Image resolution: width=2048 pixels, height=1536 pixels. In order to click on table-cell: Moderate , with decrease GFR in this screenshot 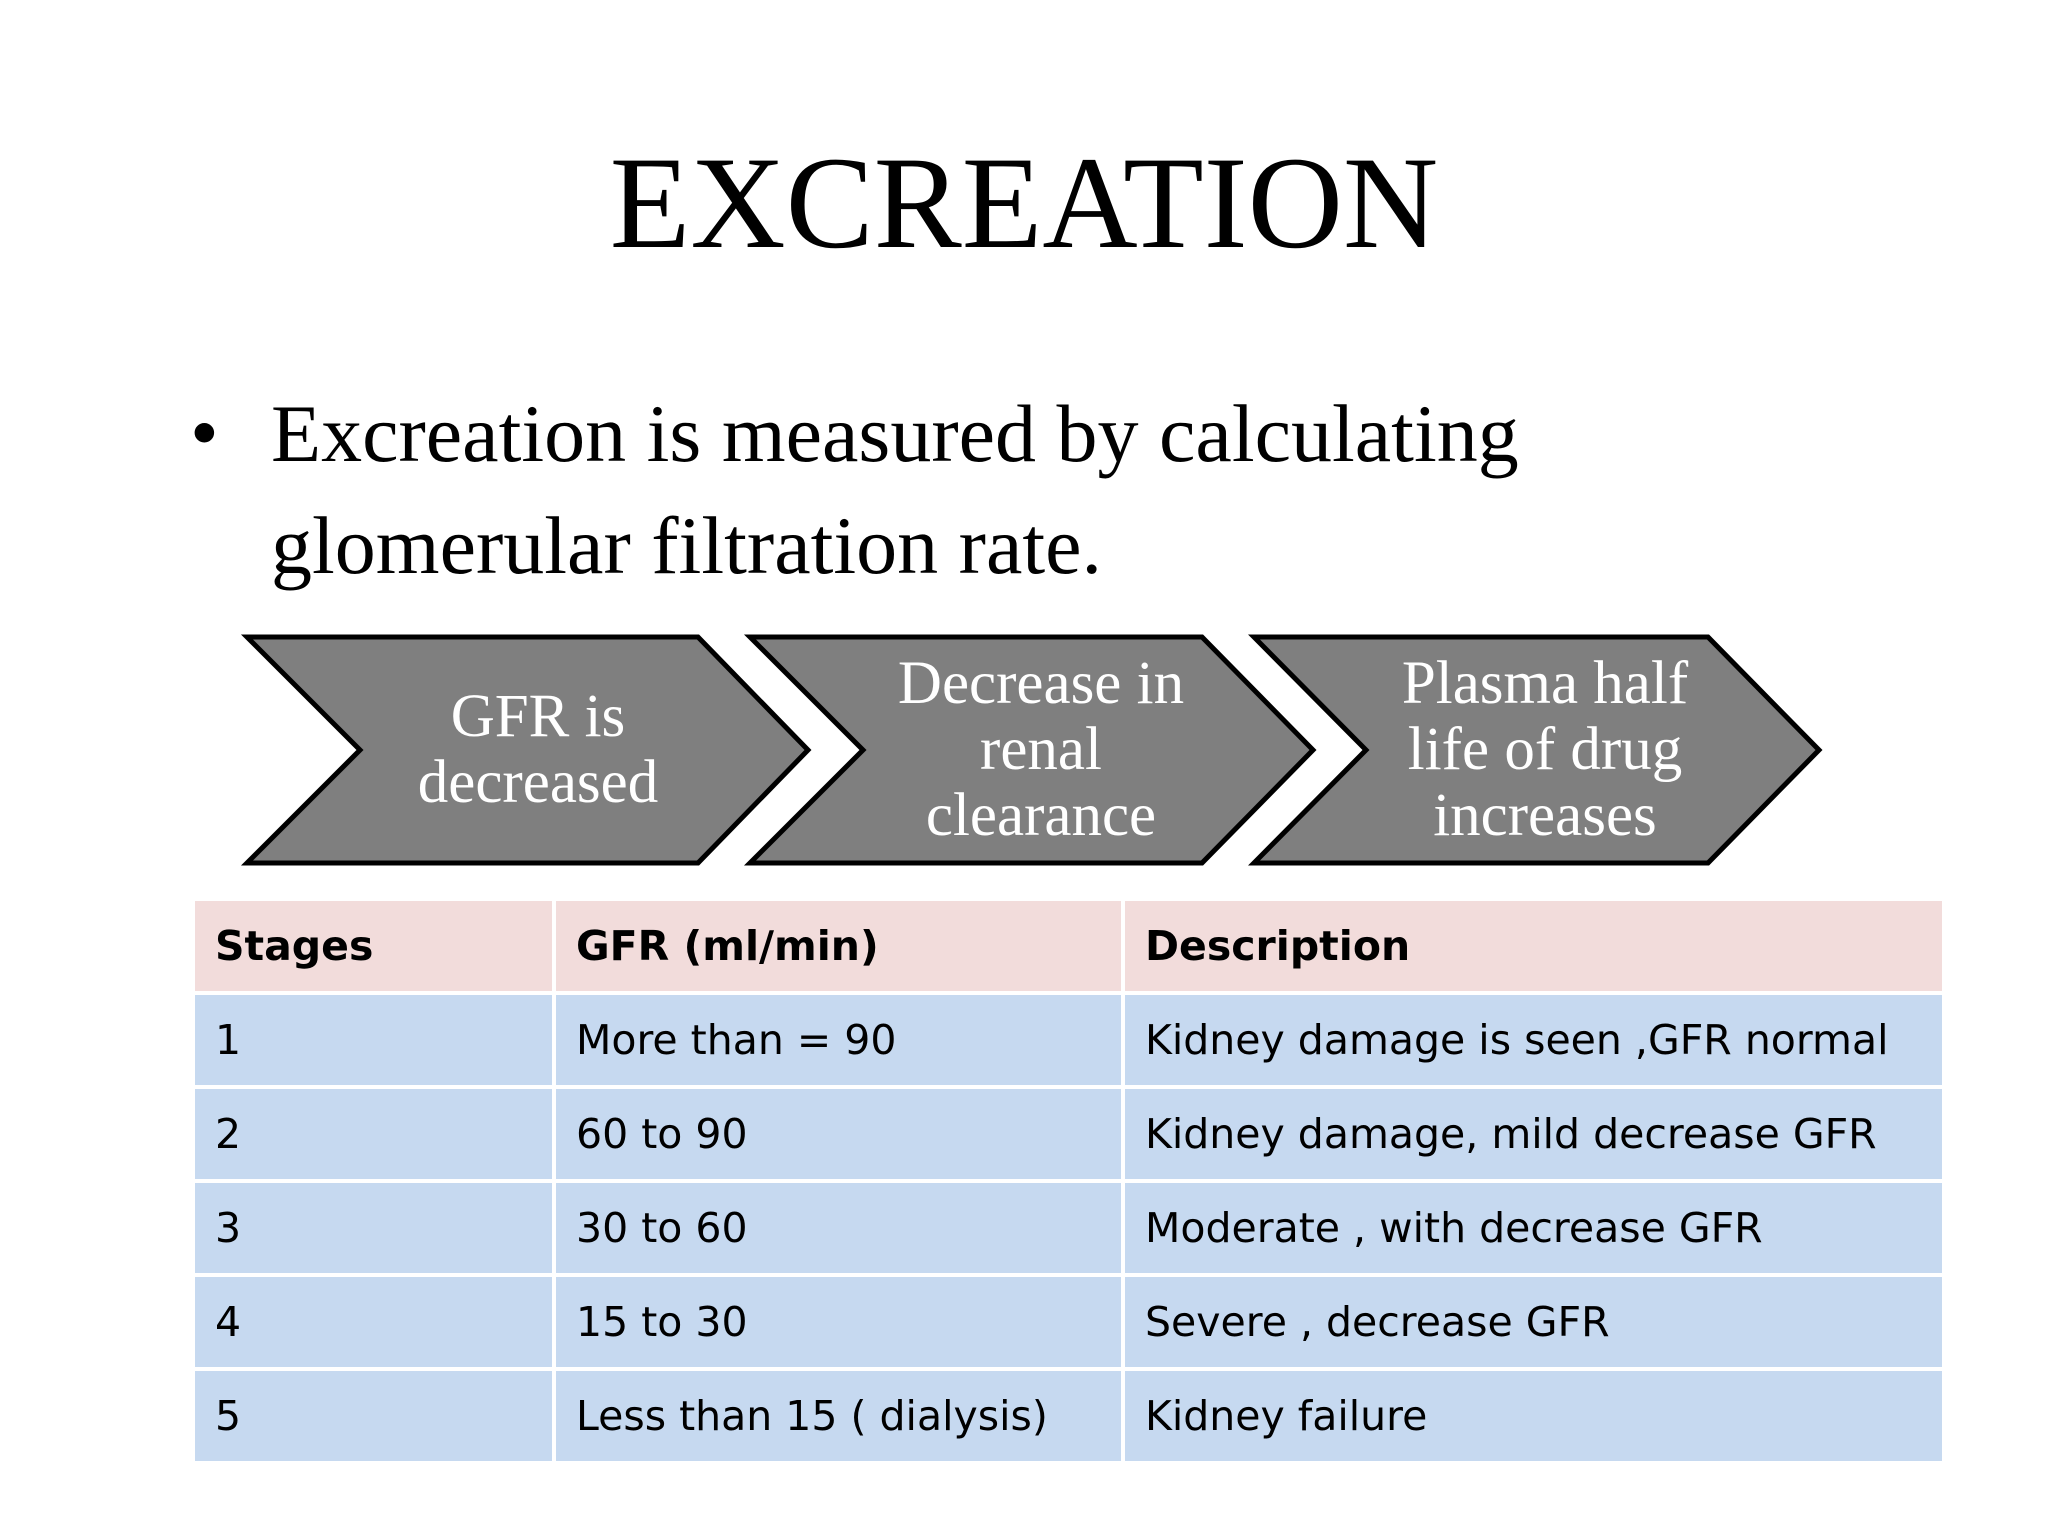, I will do `click(1533, 1228)`.